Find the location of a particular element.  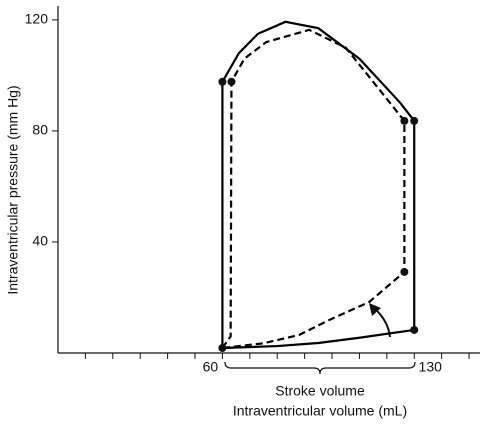

arrow-head is located at coordinates (375, 309).